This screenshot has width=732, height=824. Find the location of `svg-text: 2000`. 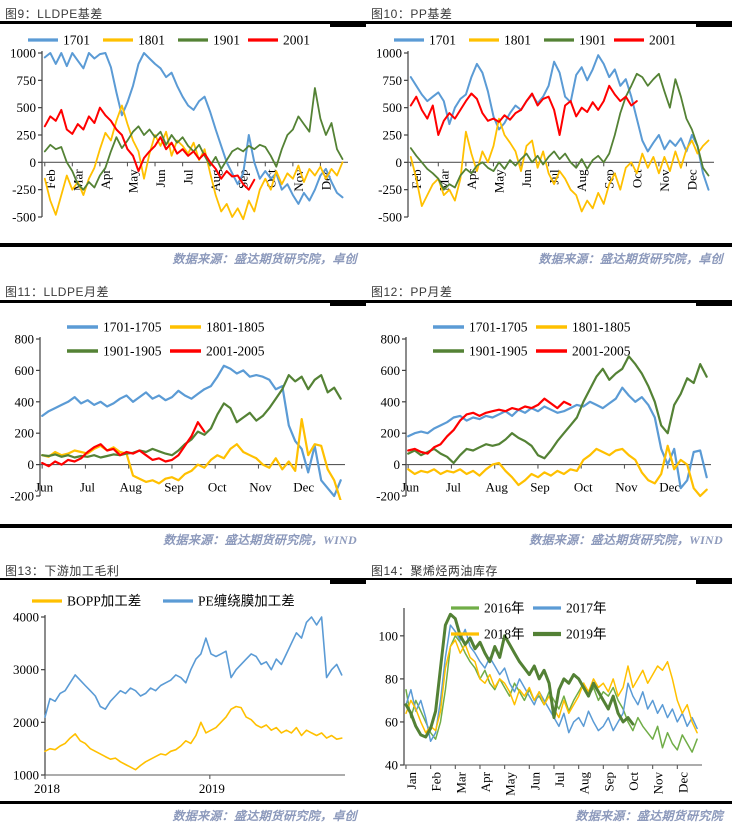

svg-text: 2000 is located at coordinates (26, 722).